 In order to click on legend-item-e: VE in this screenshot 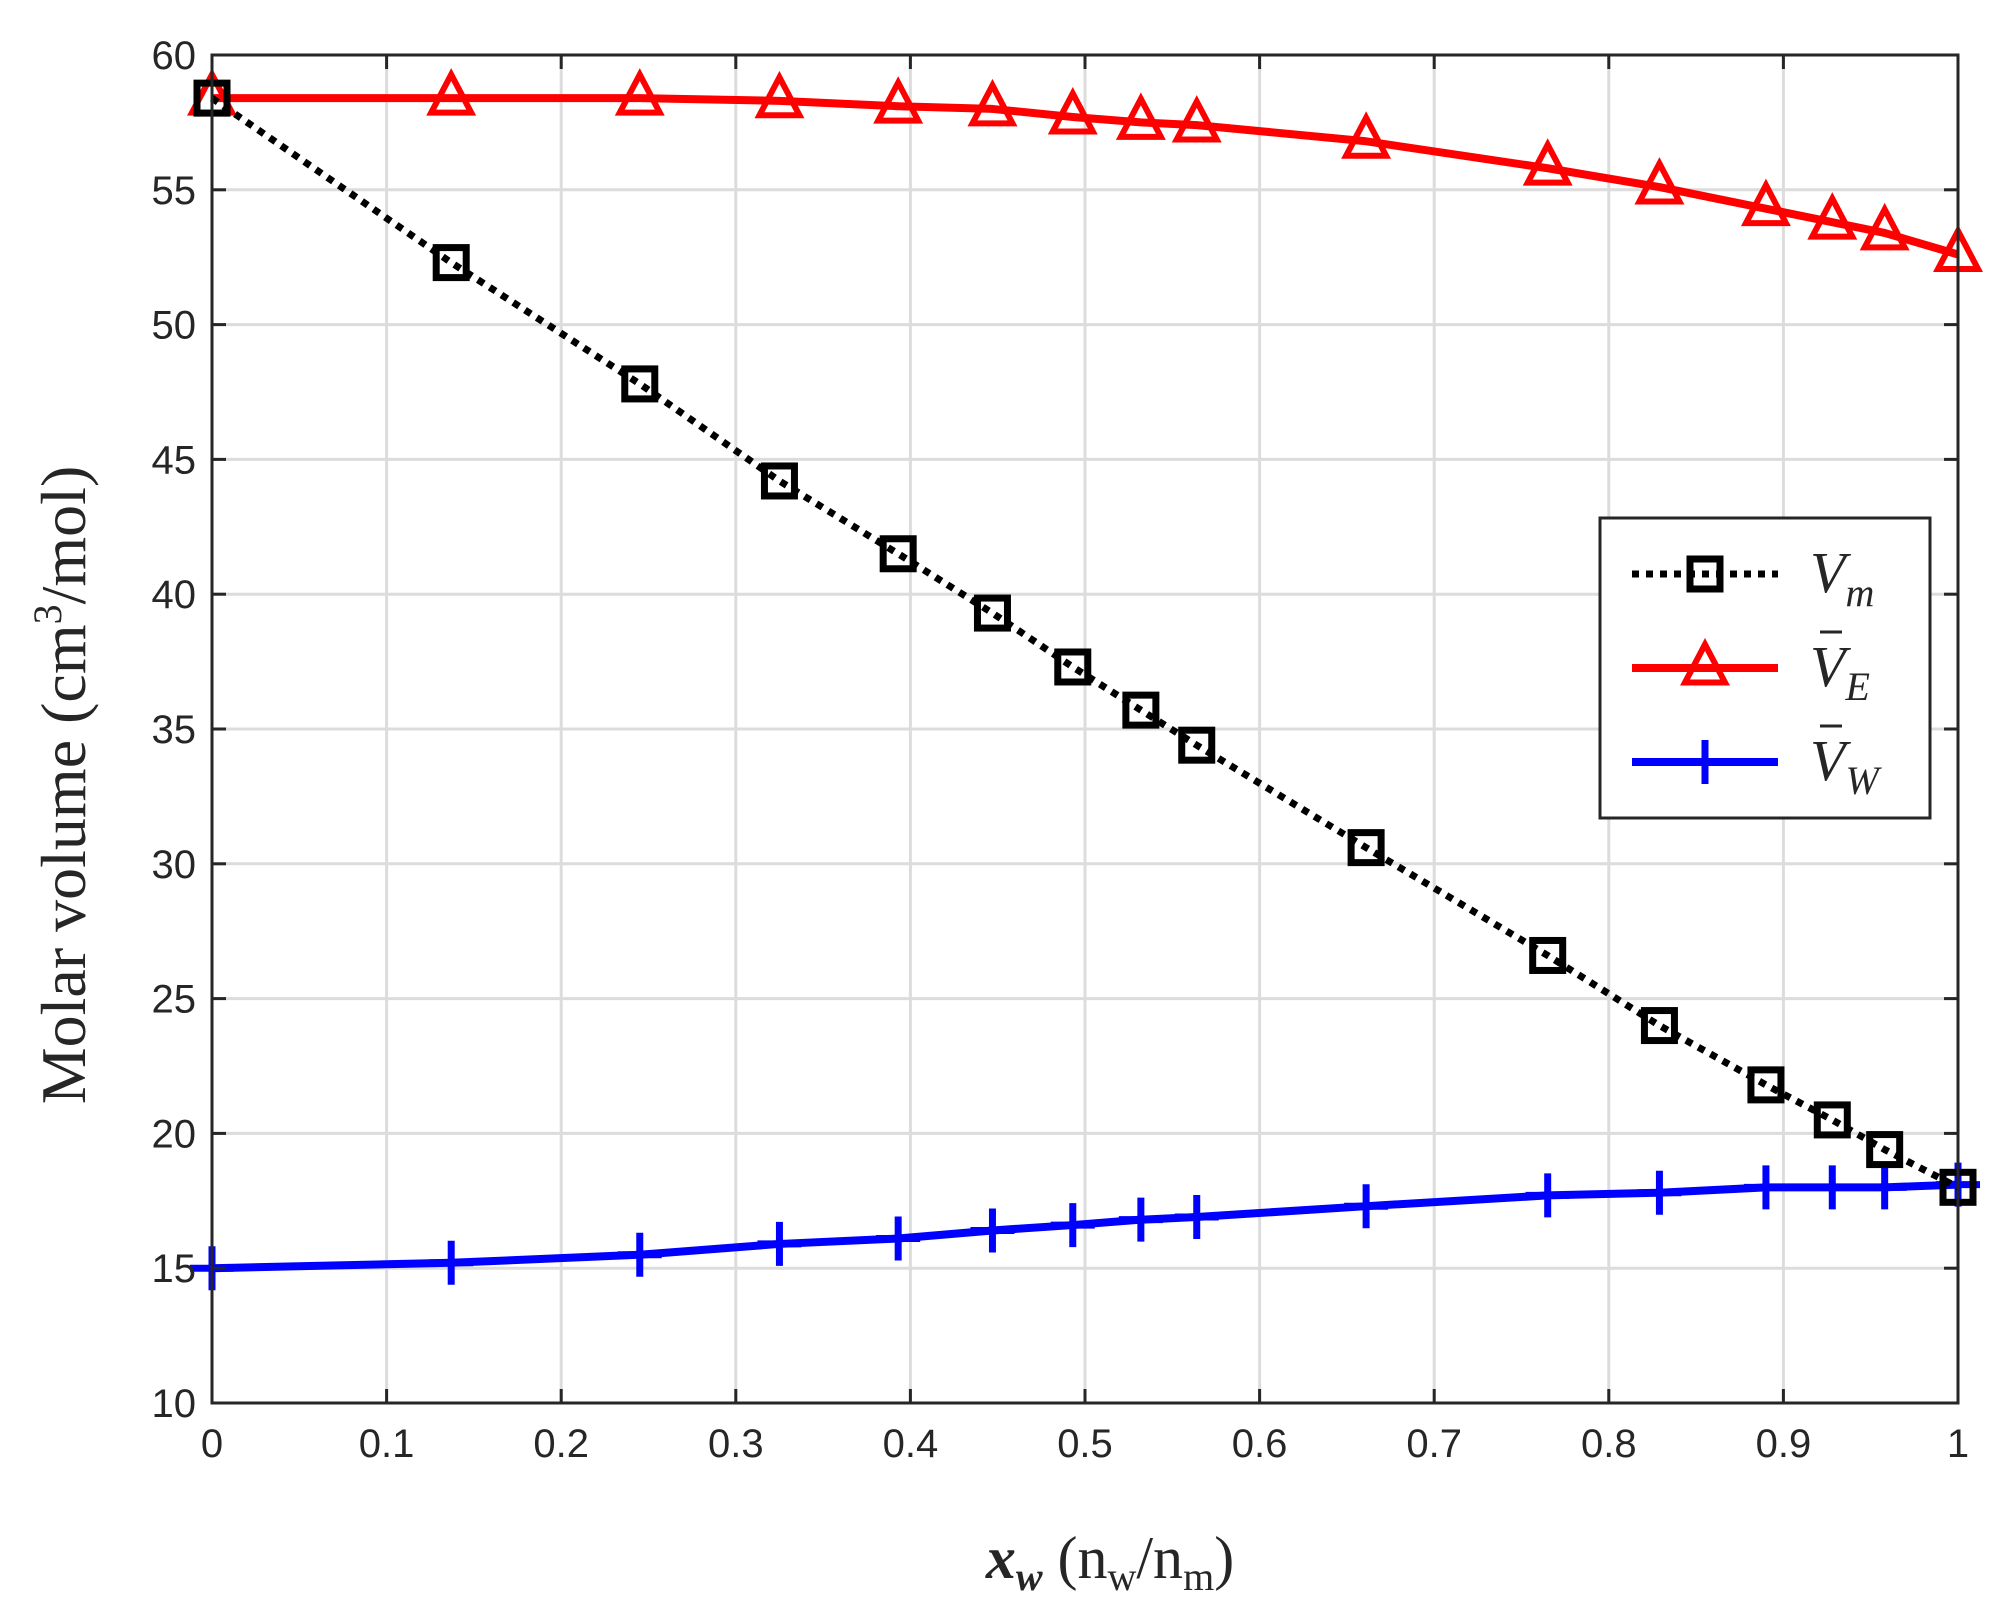, I will do `click(1751, 669)`.